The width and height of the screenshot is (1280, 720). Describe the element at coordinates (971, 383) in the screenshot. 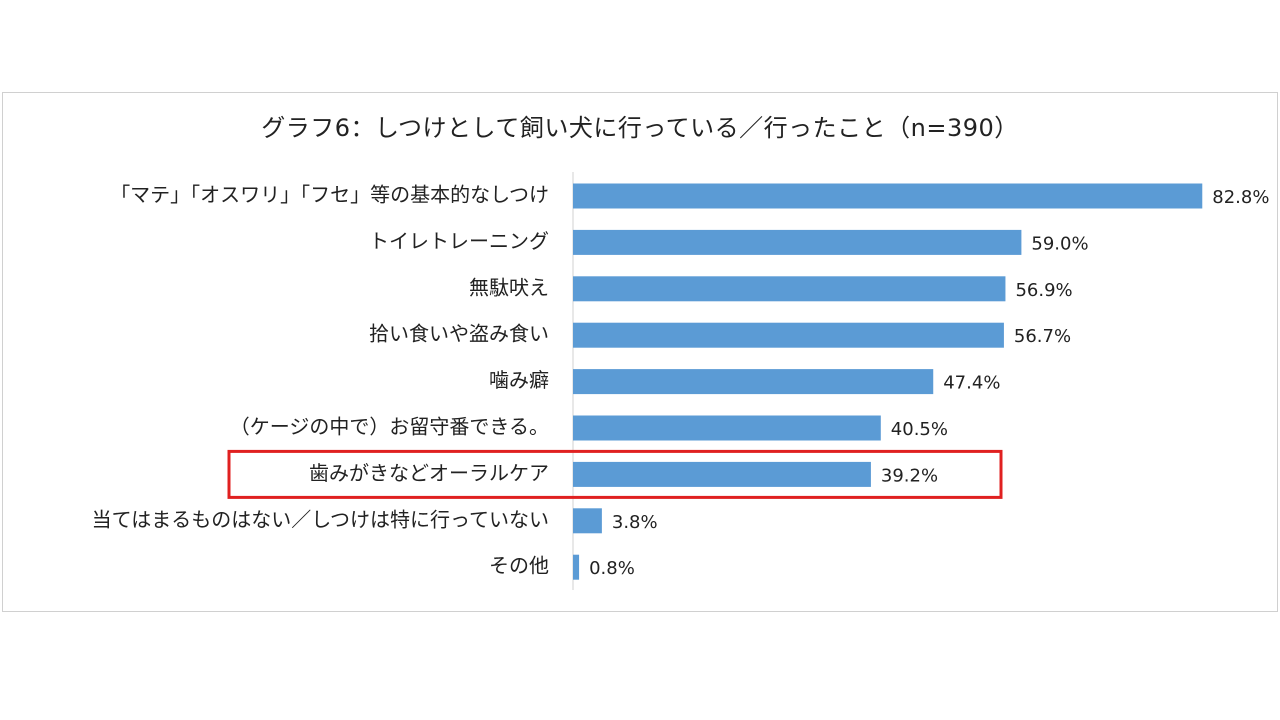

I see `value-label-4: 47.4%` at that location.